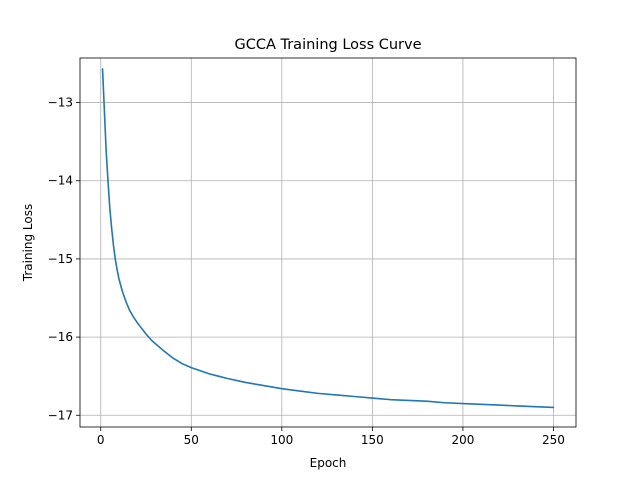 The image size is (640, 480). I want to click on y-tick-label: −13, so click(60, 103).